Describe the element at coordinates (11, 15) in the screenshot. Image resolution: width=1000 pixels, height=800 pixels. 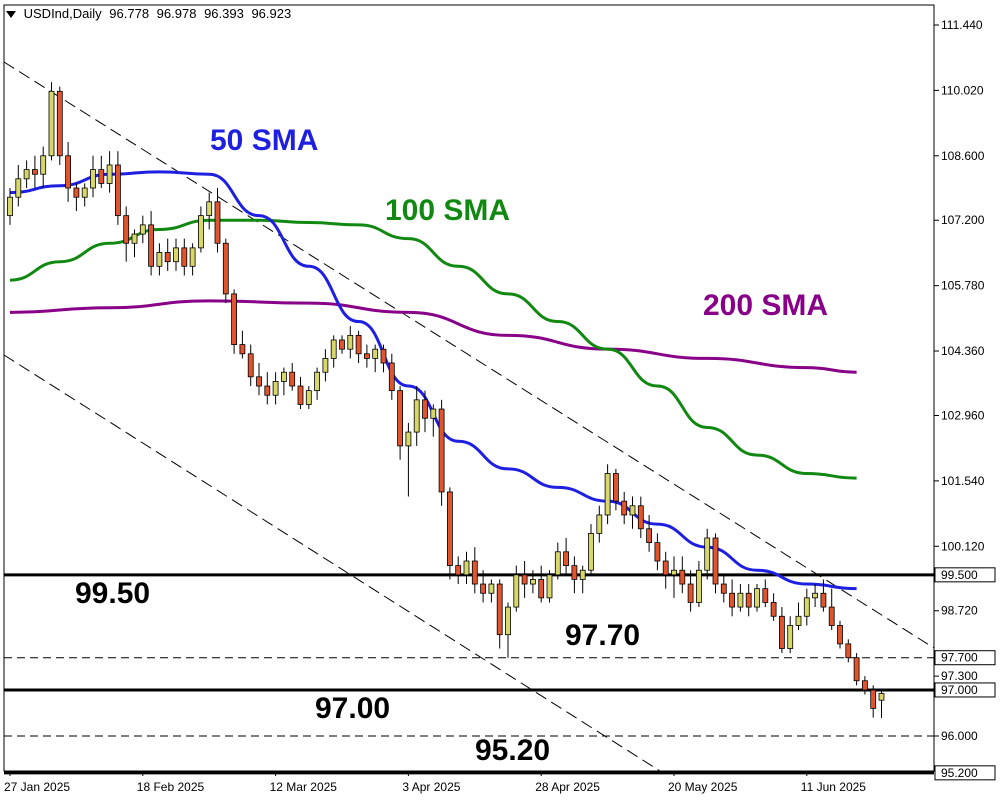
I see `collapse-triangle-icon` at that location.